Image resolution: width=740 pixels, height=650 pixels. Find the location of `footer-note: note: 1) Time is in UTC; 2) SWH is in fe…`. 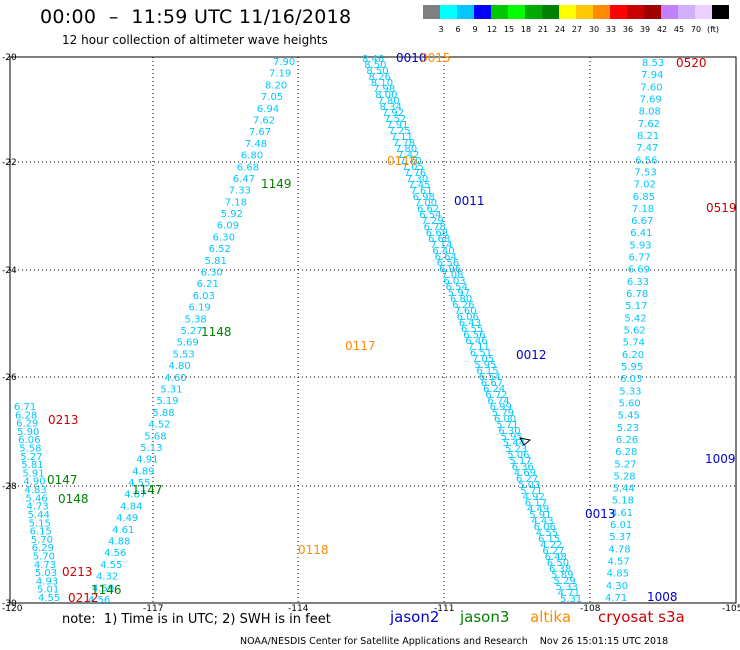

footer-note: note: 1) Time is in UTC; 2) SWH is in fe… is located at coordinates (196, 619).